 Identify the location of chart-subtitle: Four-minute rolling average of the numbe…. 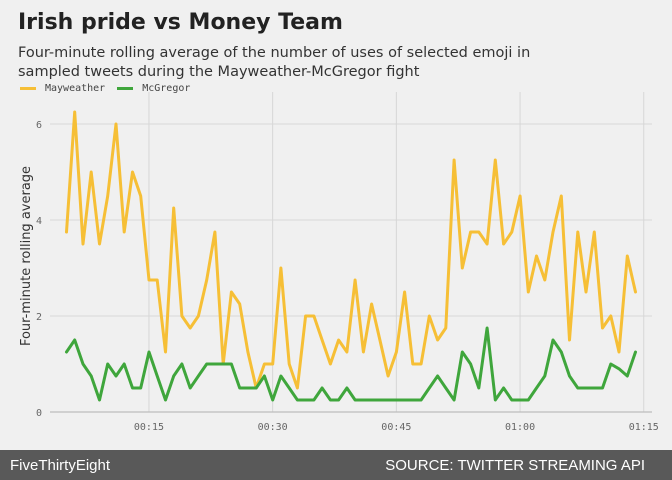
(274, 62).